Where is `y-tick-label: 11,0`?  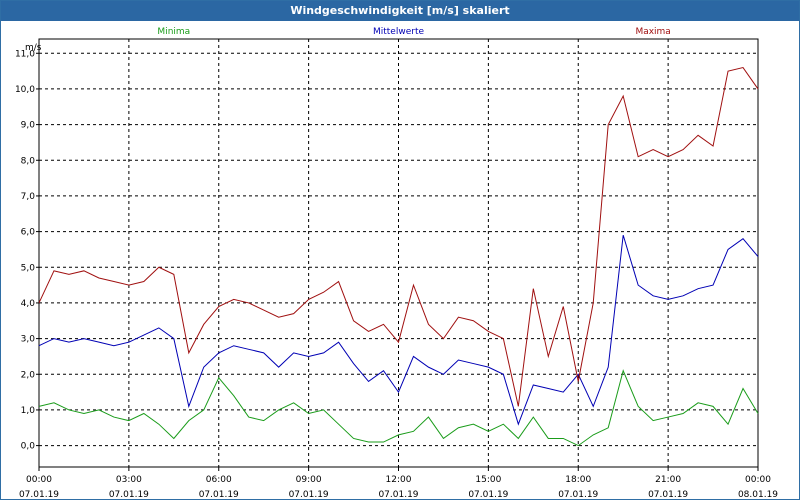
y-tick-label: 11,0 is located at coordinates (25, 54).